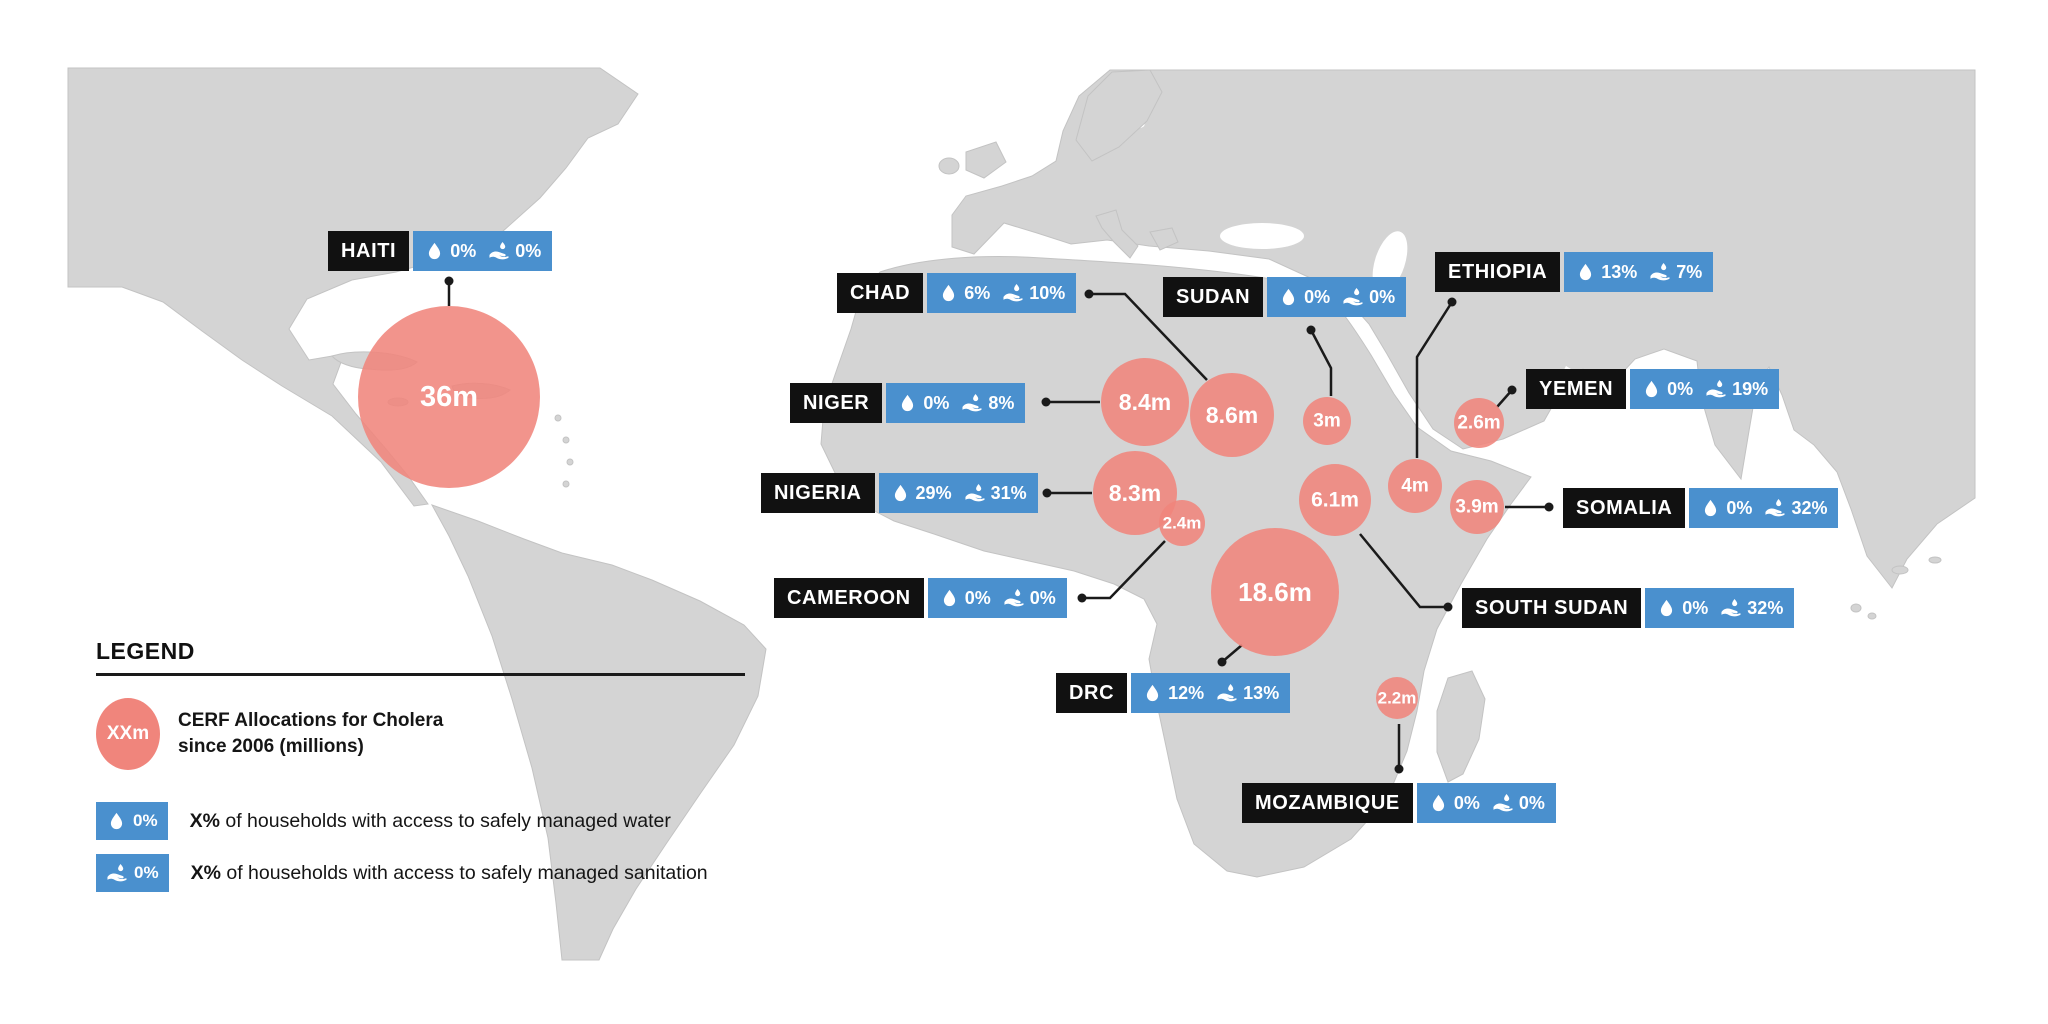  Describe the element at coordinates (145, 651) in the screenshot. I see `legend-title: LEGEND` at that location.